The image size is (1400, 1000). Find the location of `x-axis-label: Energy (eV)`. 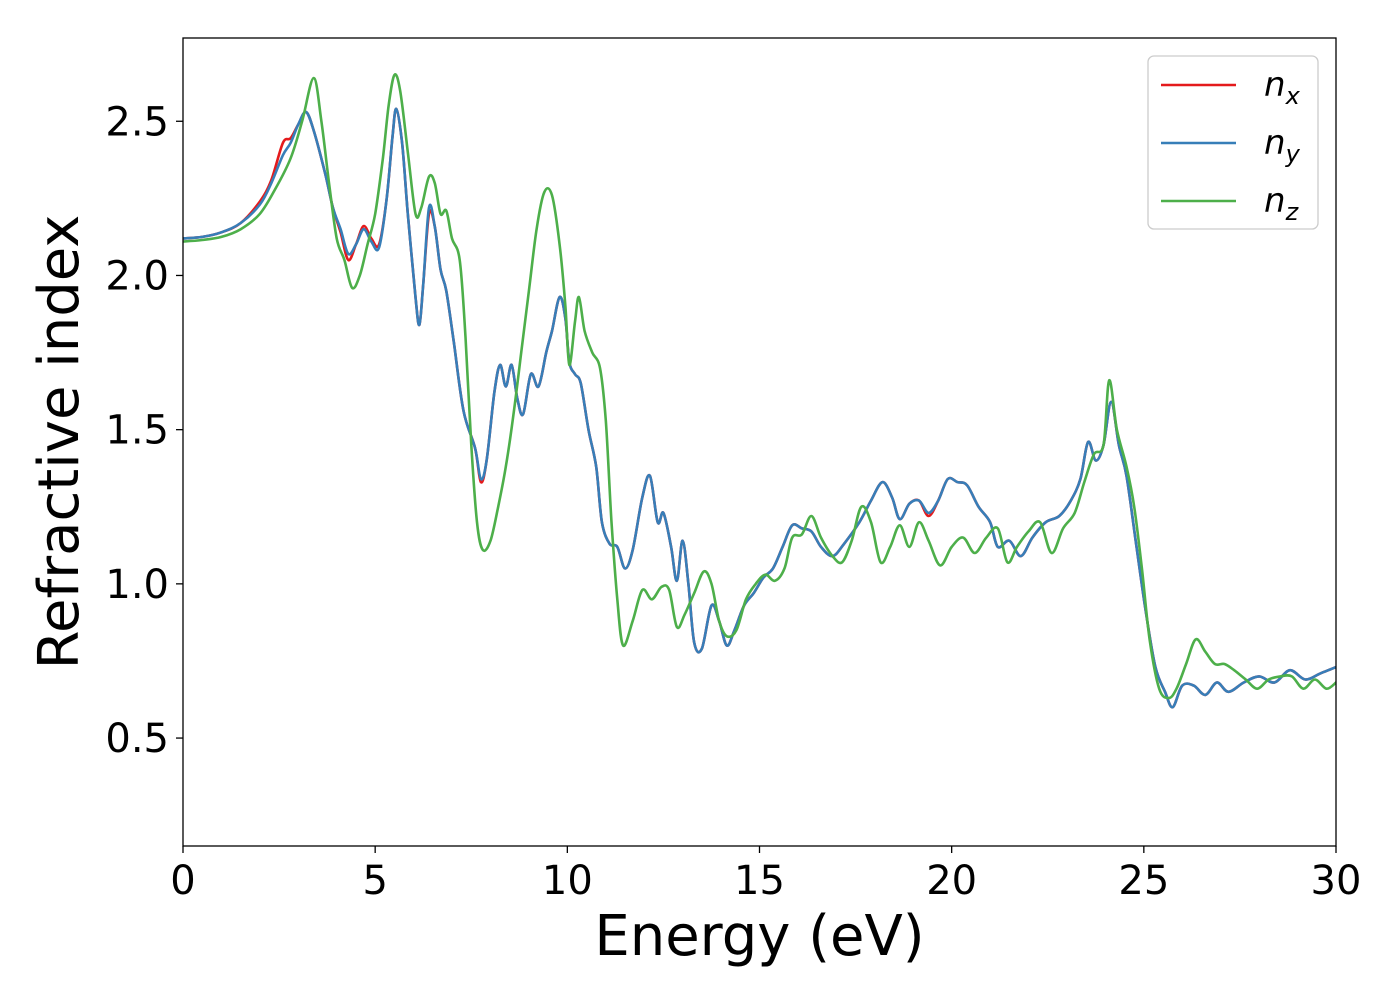

x-axis-label: Energy (eV) is located at coordinates (759, 936).